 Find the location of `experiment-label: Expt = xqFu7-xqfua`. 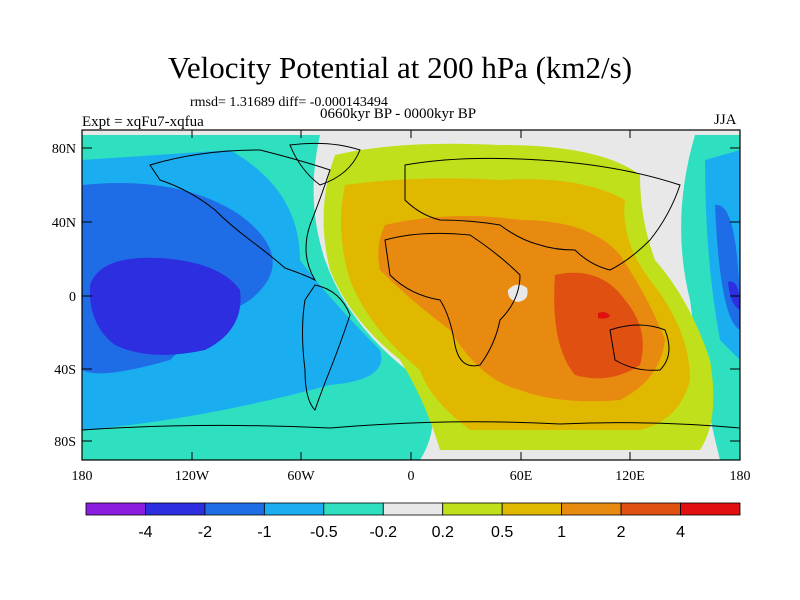

experiment-label: Expt = xqFu7-xqfua is located at coordinates (143, 122).